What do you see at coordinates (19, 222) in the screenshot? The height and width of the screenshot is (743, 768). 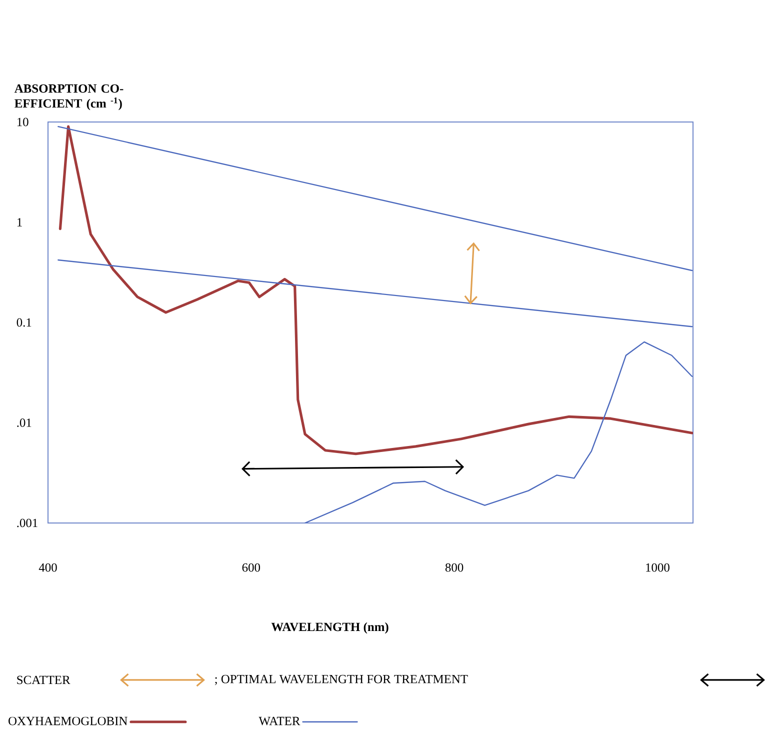 I see `y-tick-label: 1` at bounding box center [19, 222].